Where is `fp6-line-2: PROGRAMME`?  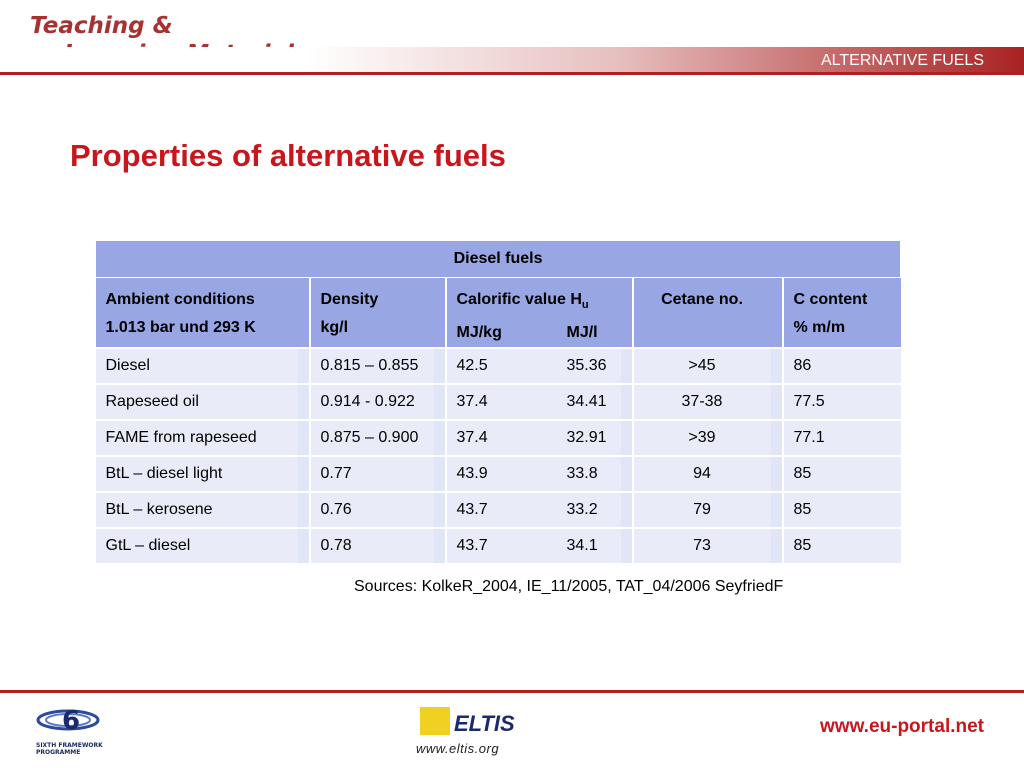 fp6-line-2: PROGRAMME is located at coordinates (58, 752).